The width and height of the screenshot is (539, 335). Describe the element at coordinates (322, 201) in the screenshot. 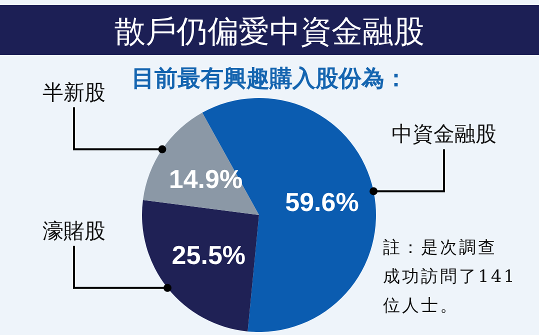

I see `data-label: 59.6%` at that location.